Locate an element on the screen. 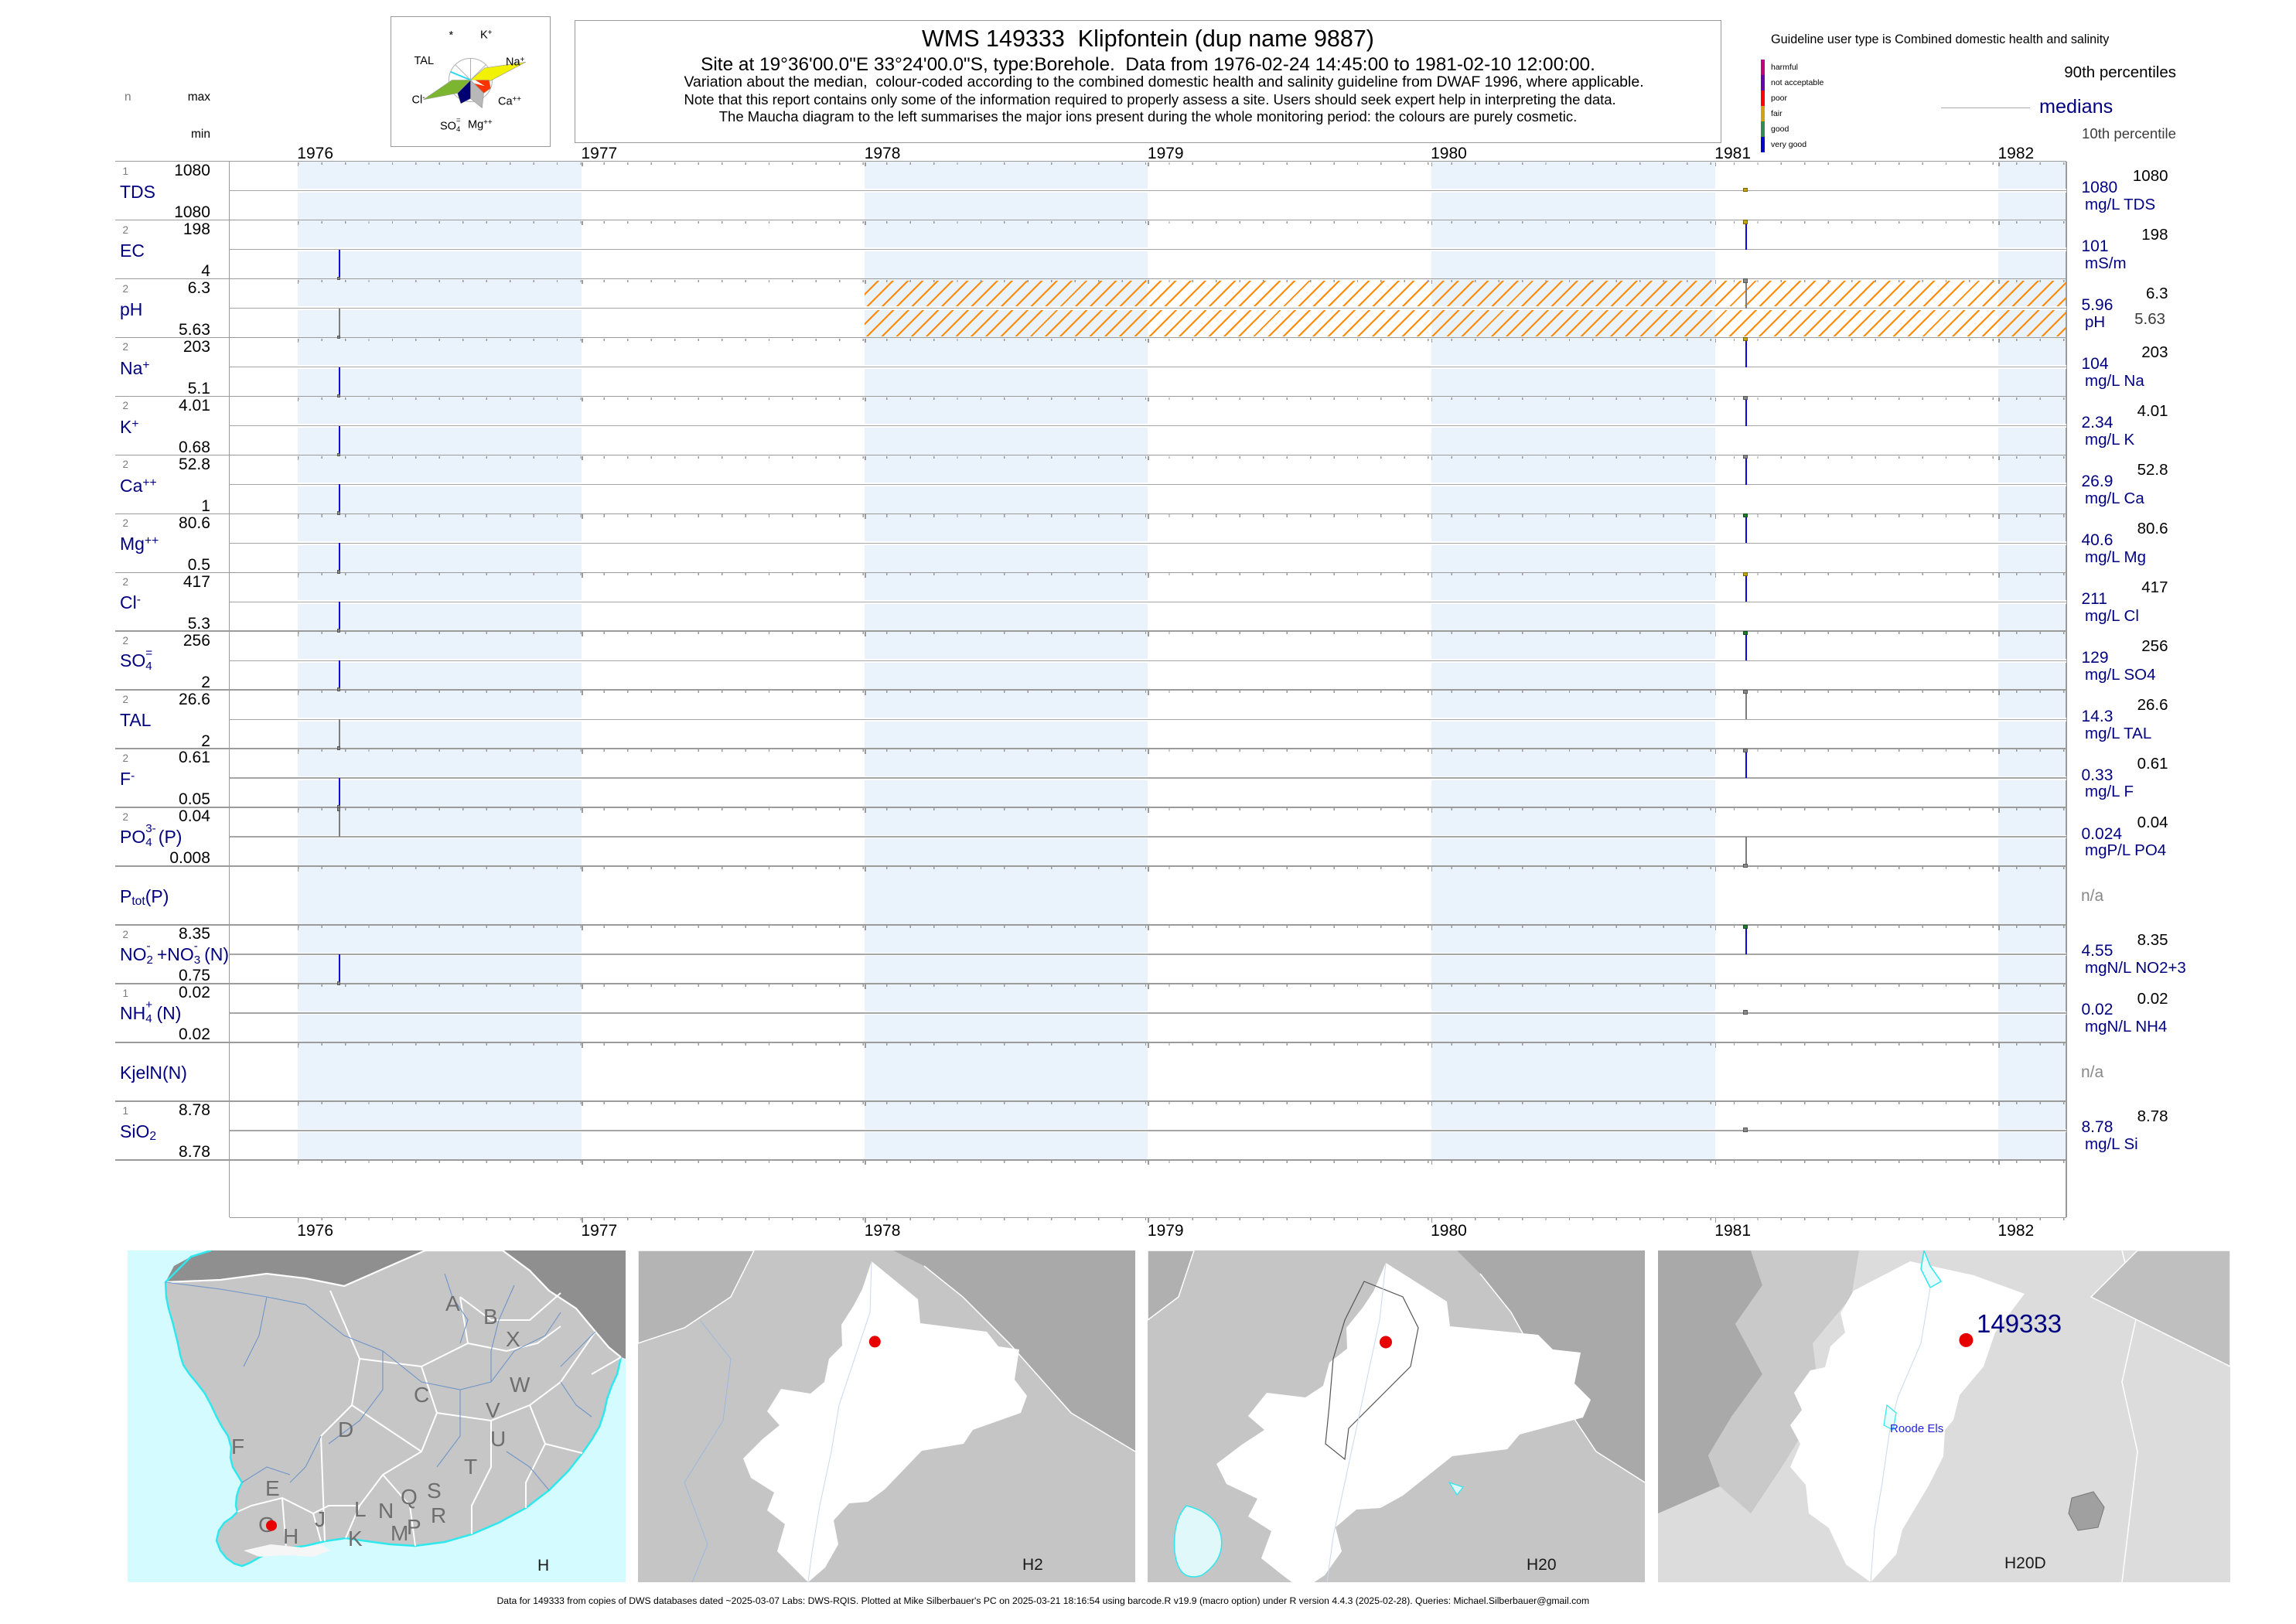  svg-text: N is located at coordinates (386, 1511).